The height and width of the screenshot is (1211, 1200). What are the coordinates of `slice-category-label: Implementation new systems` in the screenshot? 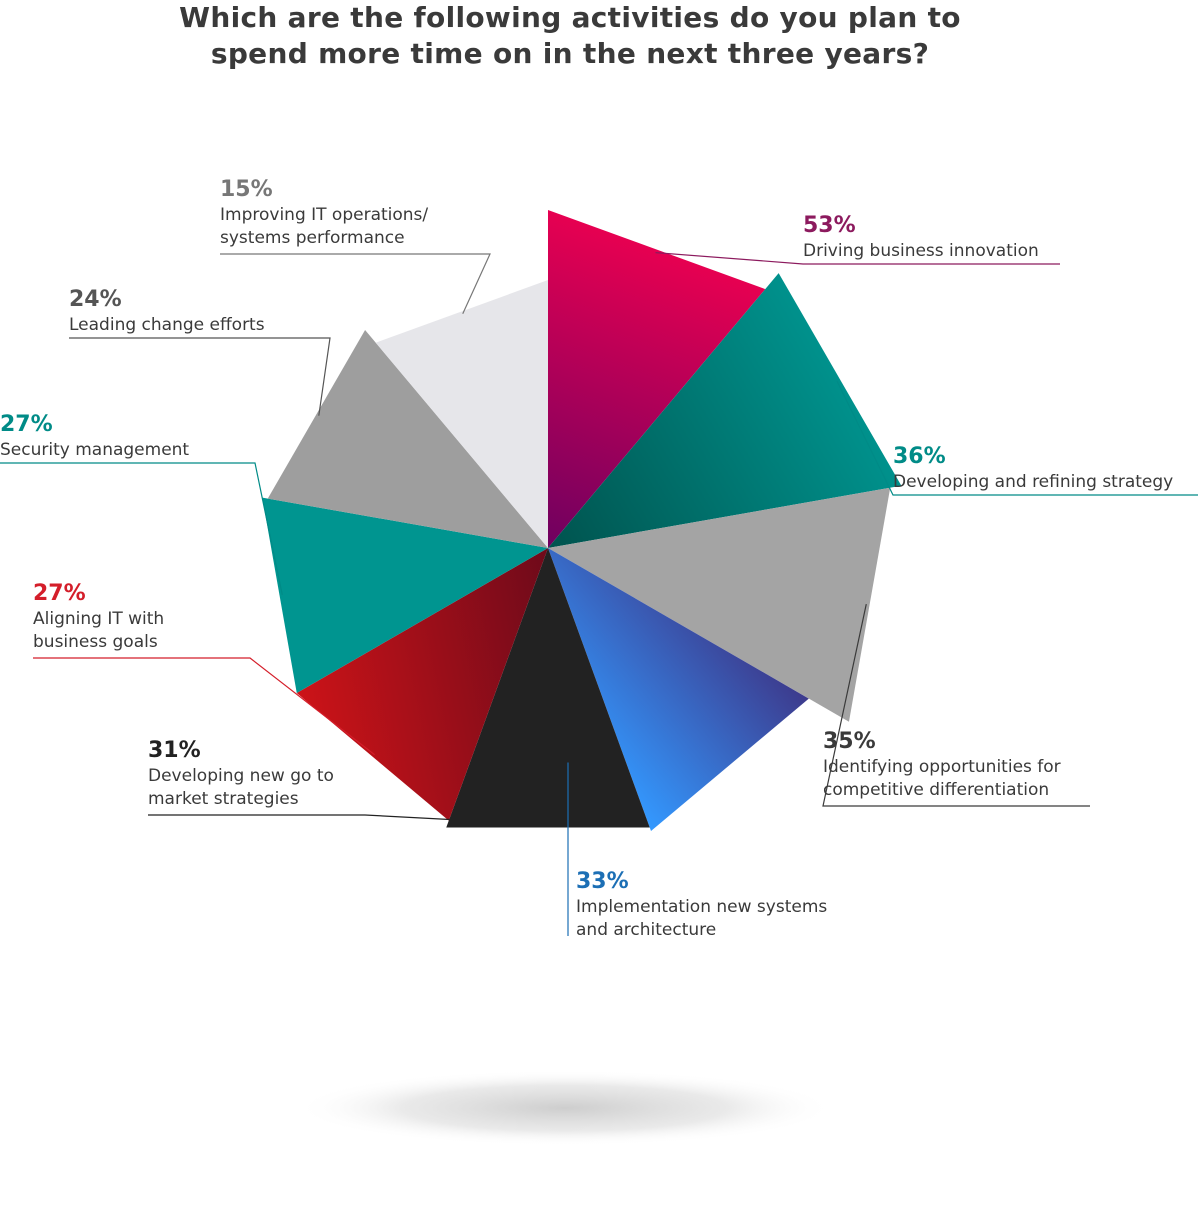 It's located at (701, 907).